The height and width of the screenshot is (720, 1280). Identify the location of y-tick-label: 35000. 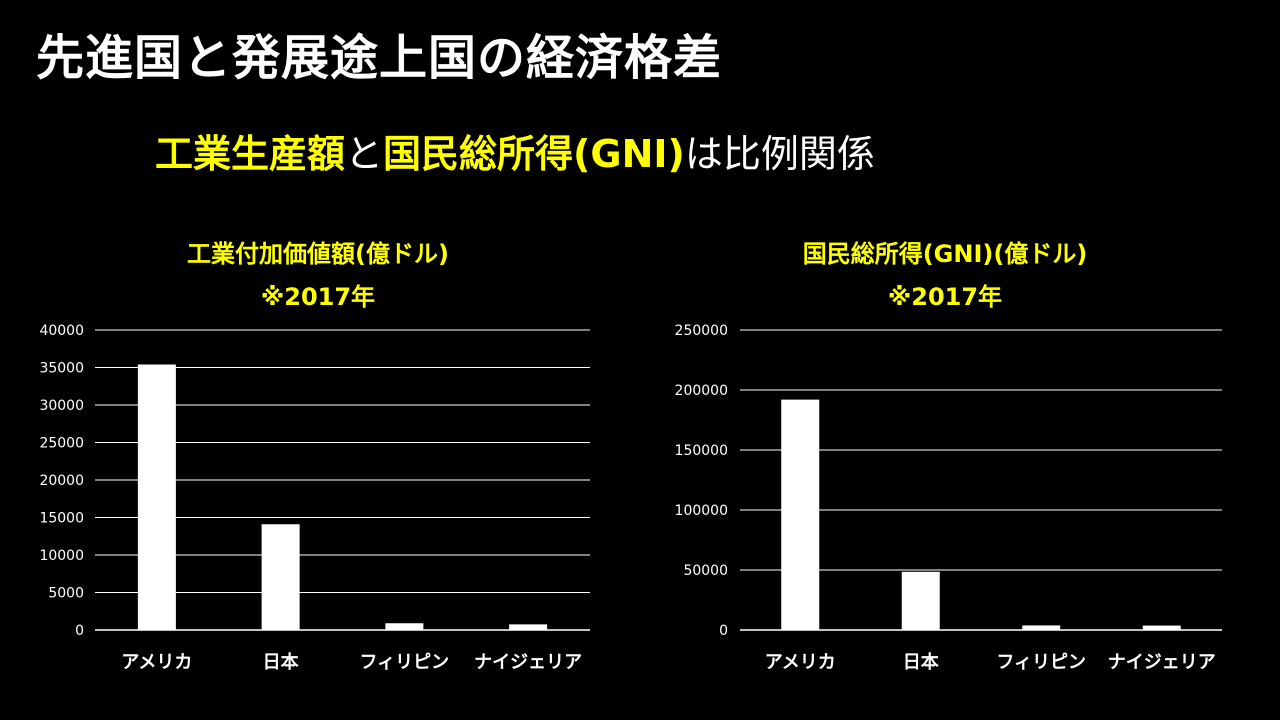
(61, 369).